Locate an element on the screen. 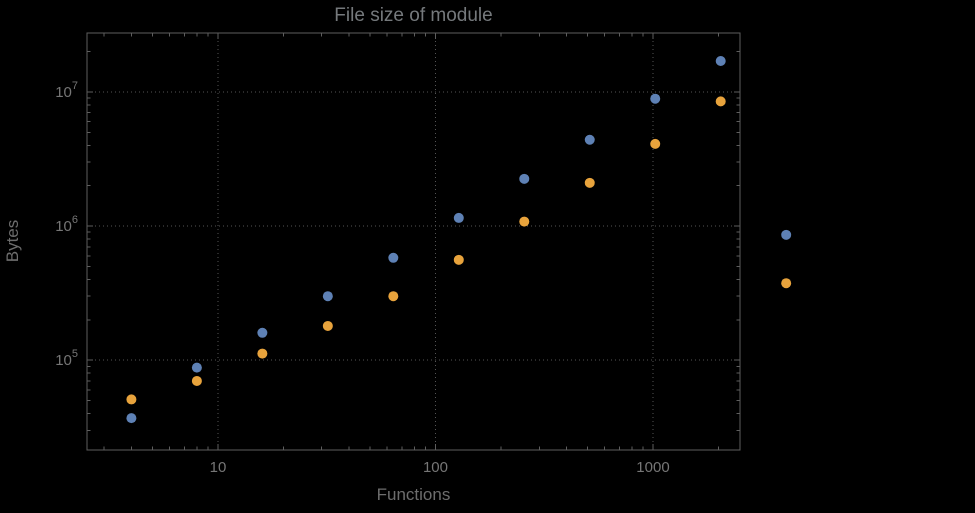 This screenshot has height=513, width=975. y-tick-label: 10⁷ is located at coordinates (66, 90).